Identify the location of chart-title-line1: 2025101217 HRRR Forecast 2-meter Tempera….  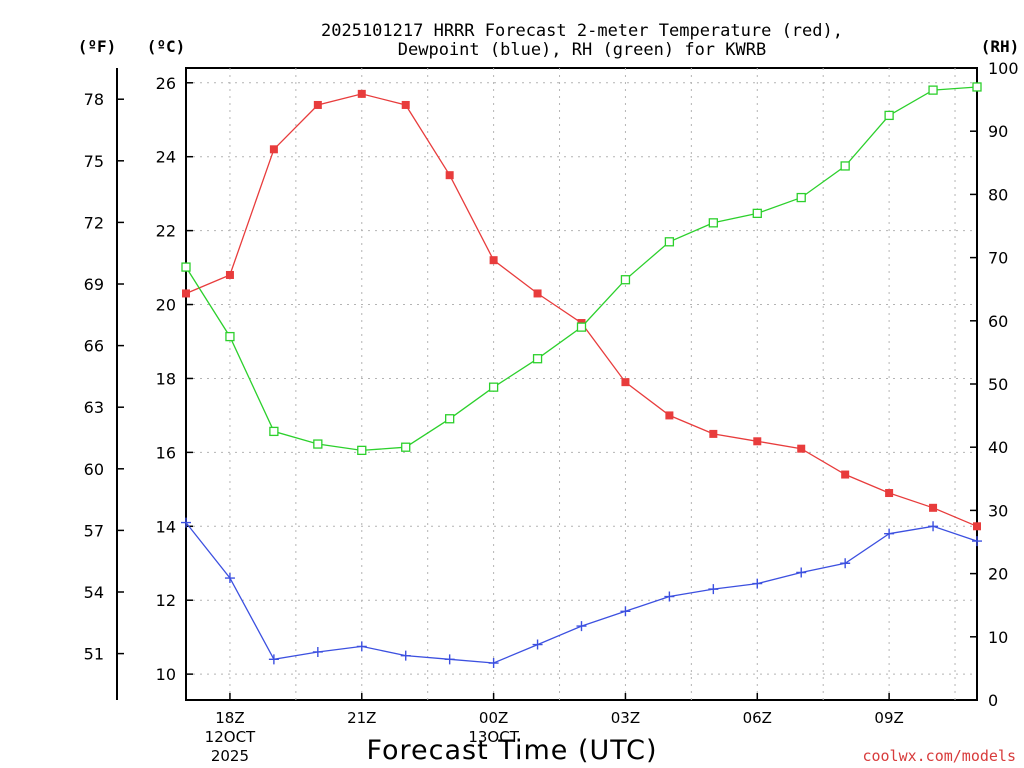
(582, 31).